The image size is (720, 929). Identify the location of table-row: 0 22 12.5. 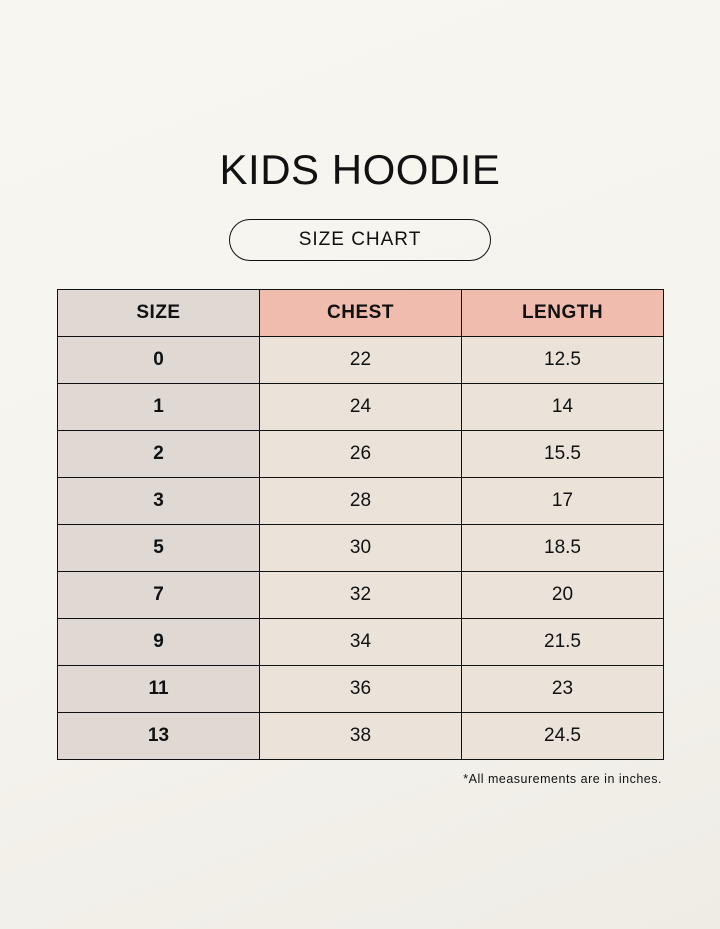
(360, 360).